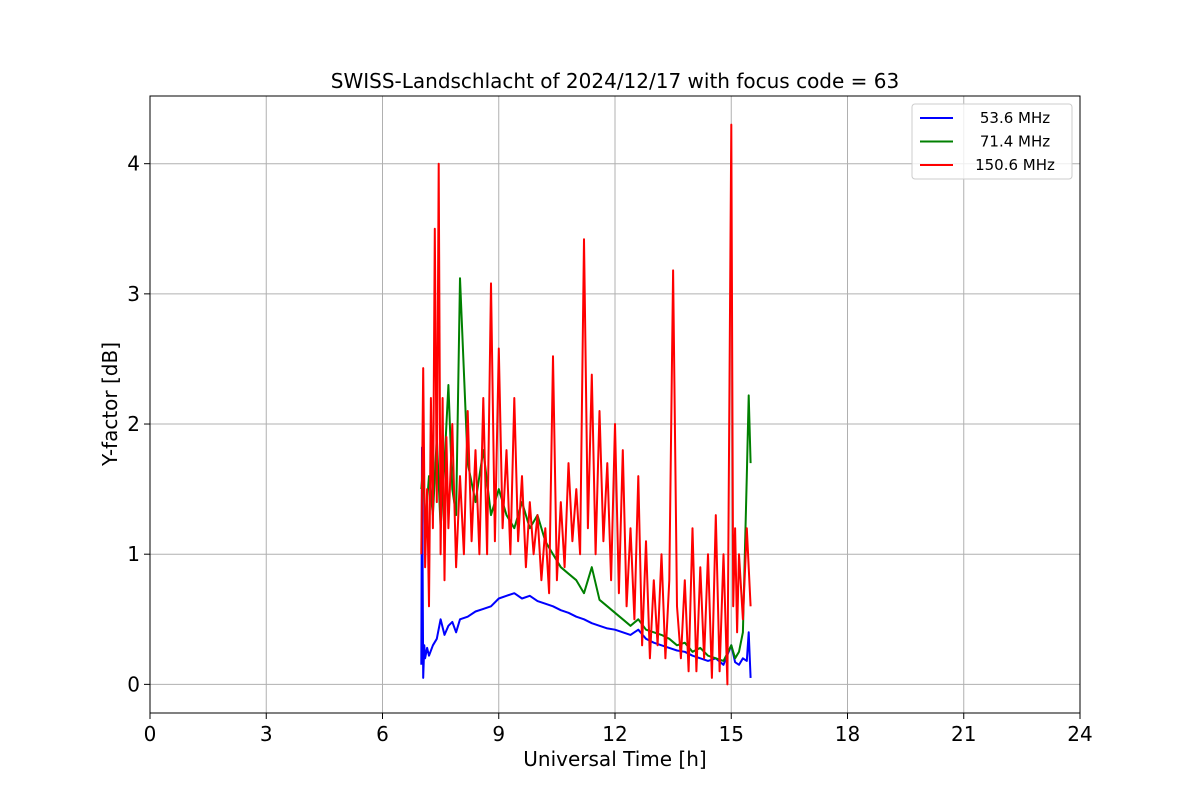  What do you see at coordinates (110, 404) in the screenshot?
I see `y-axis-label: Y-factor [dB]` at bounding box center [110, 404].